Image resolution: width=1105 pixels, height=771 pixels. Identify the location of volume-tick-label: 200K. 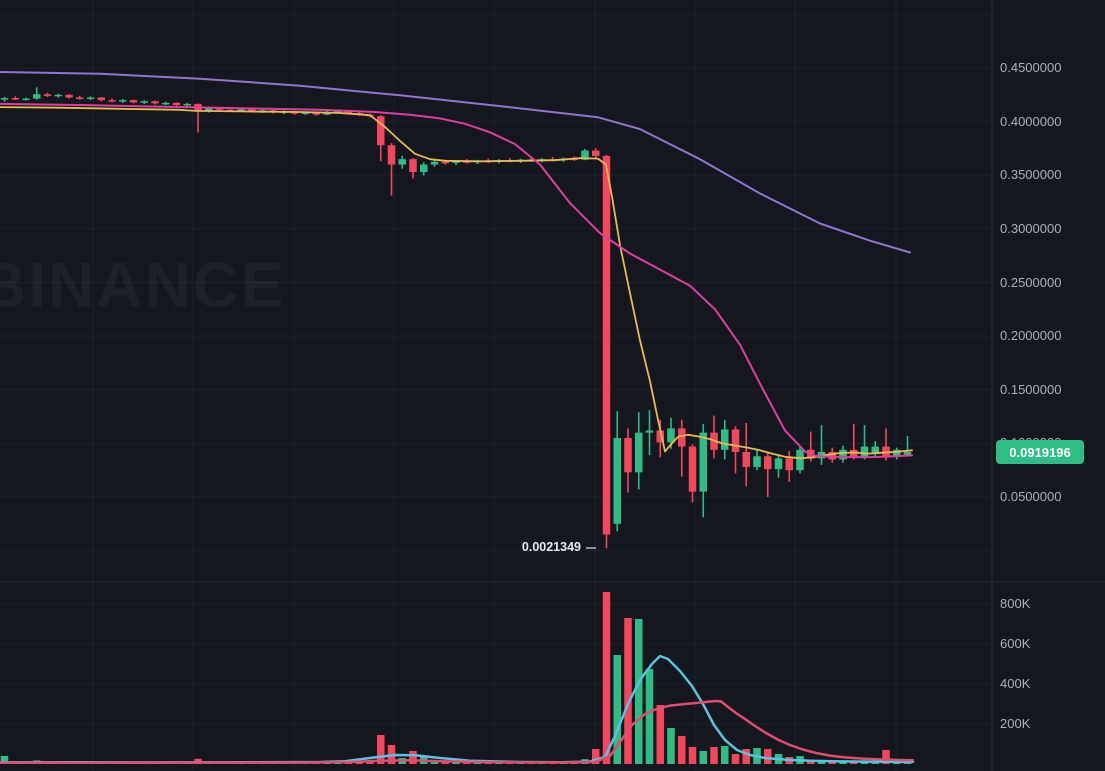
(1015, 723).